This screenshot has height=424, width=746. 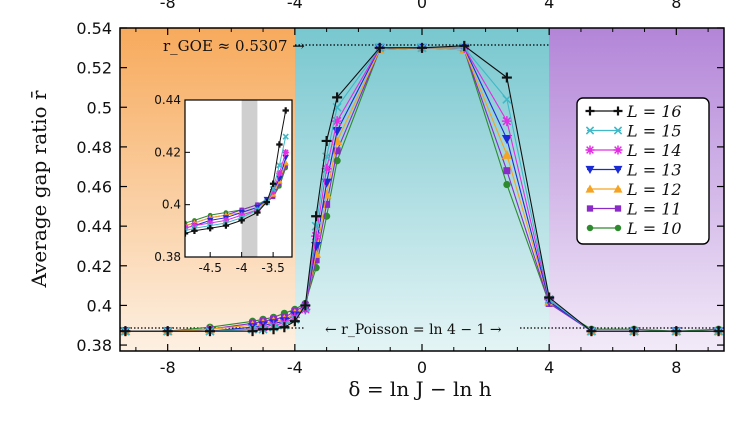 I want to click on inset-y-tick-label: 0.4, so click(x=171, y=205).